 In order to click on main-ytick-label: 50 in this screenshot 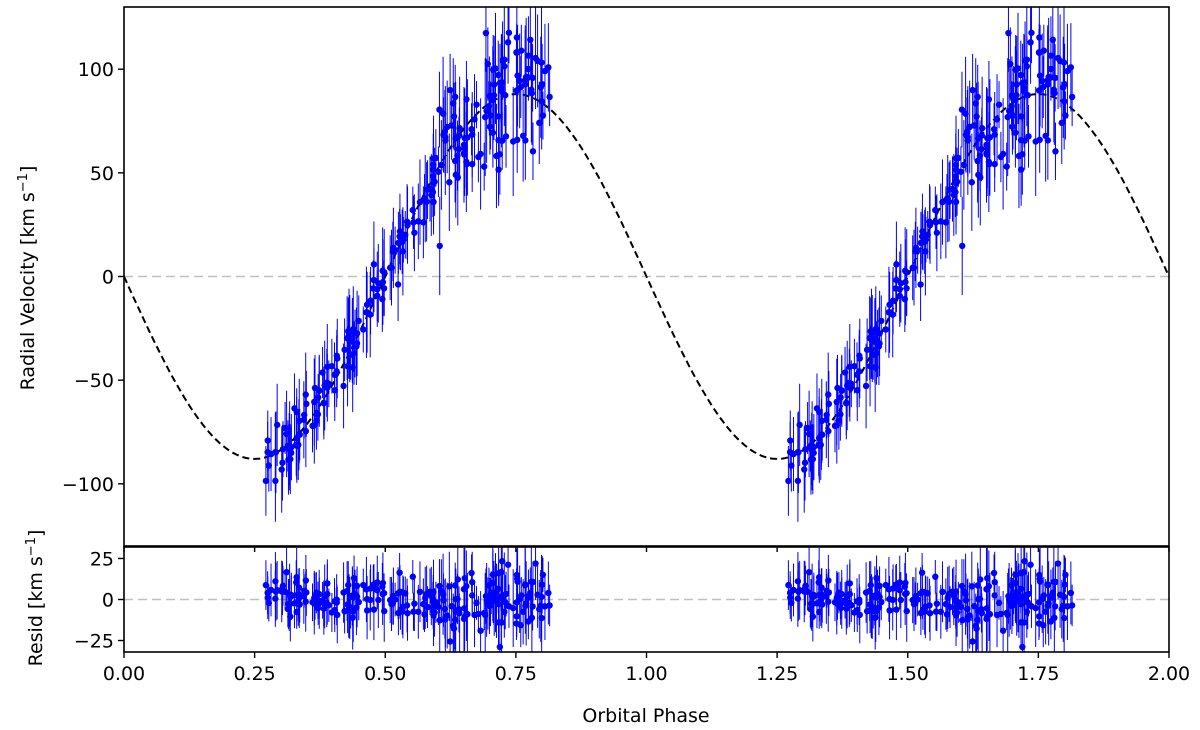, I will do `click(102, 174)`.